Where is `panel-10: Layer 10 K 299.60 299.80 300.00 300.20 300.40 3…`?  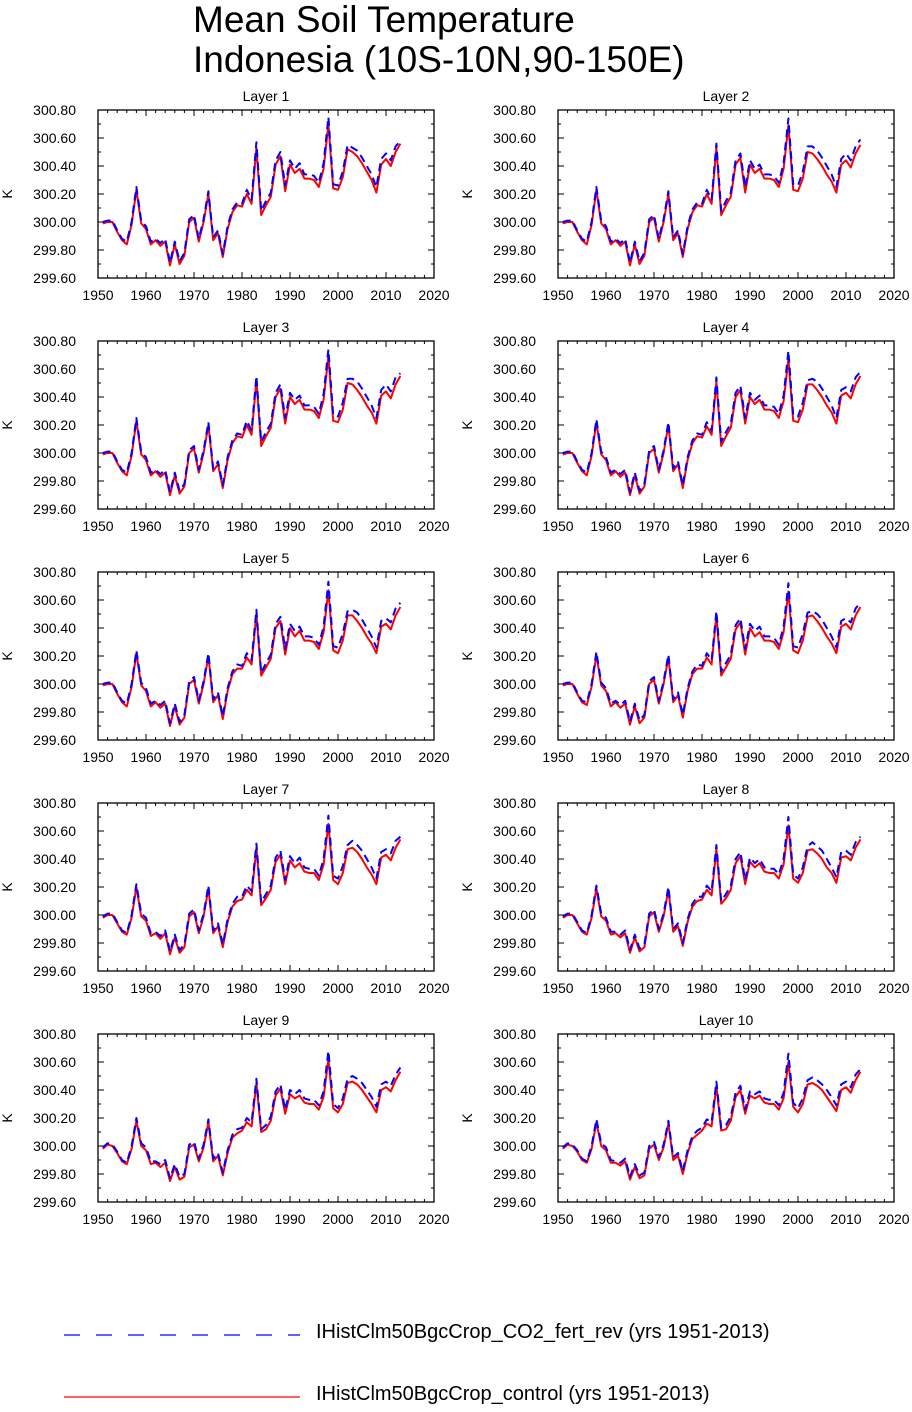 panel-10: Layer 10 K 299.60 299.80 300.00 300.20 300.40 3… is located at coordinates (684, 1119).